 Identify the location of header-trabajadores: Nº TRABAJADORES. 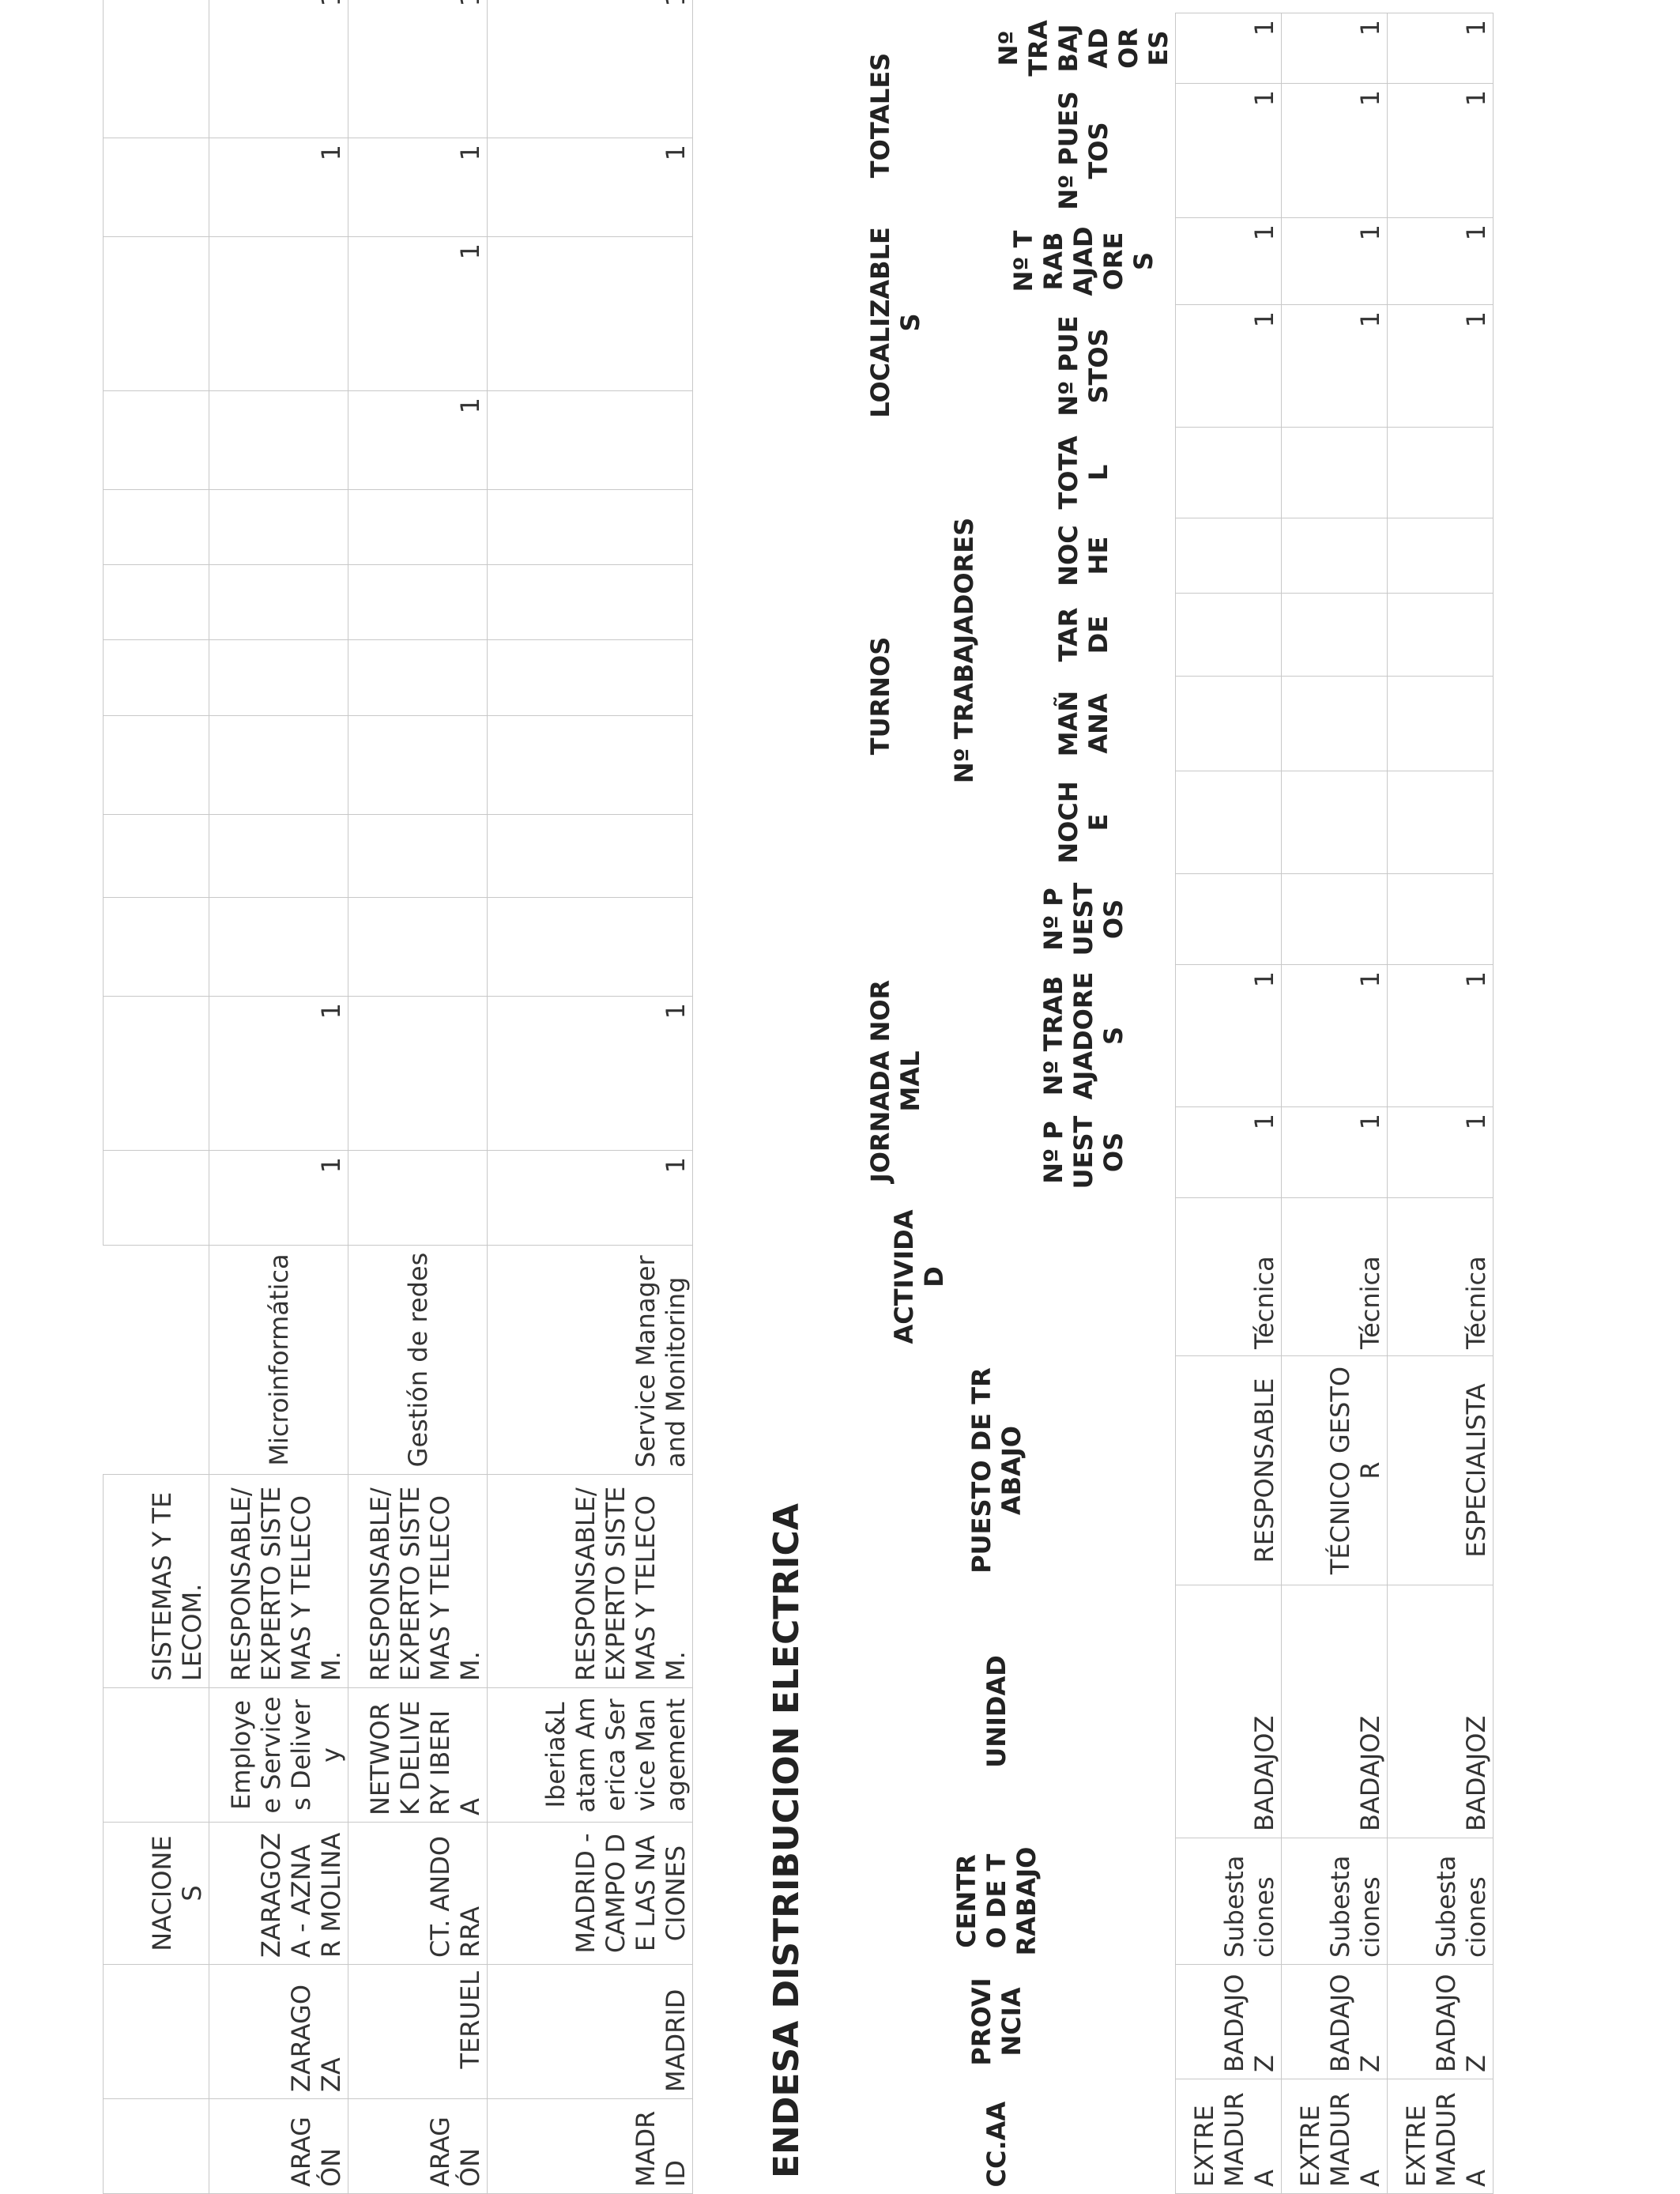
(964, 650).